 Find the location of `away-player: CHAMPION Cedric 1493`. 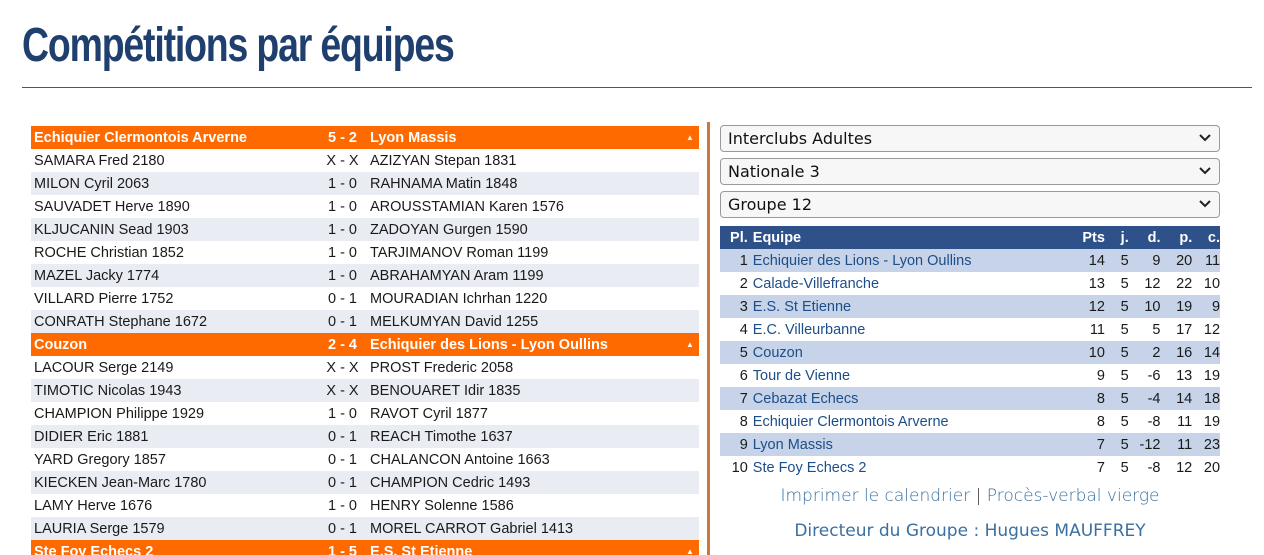

away-player: CHAMPION Cedric 1493 is located at coordinates (450, 482).